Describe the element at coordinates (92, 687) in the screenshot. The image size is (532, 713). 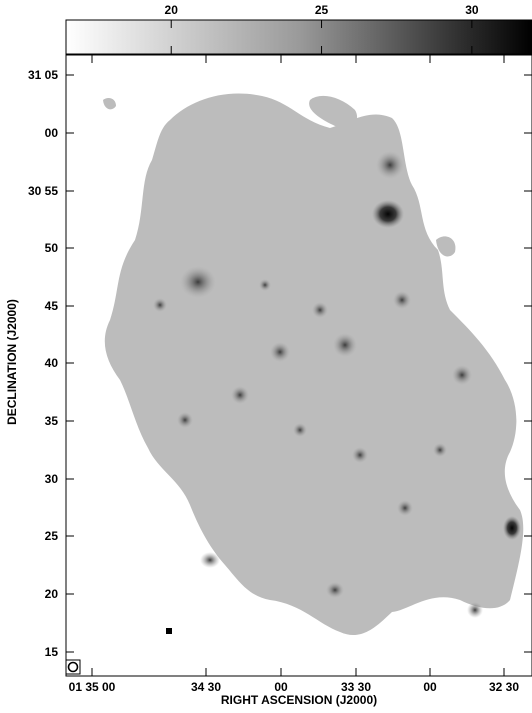
I see `x-tick-label: 01 35 00` at that location.